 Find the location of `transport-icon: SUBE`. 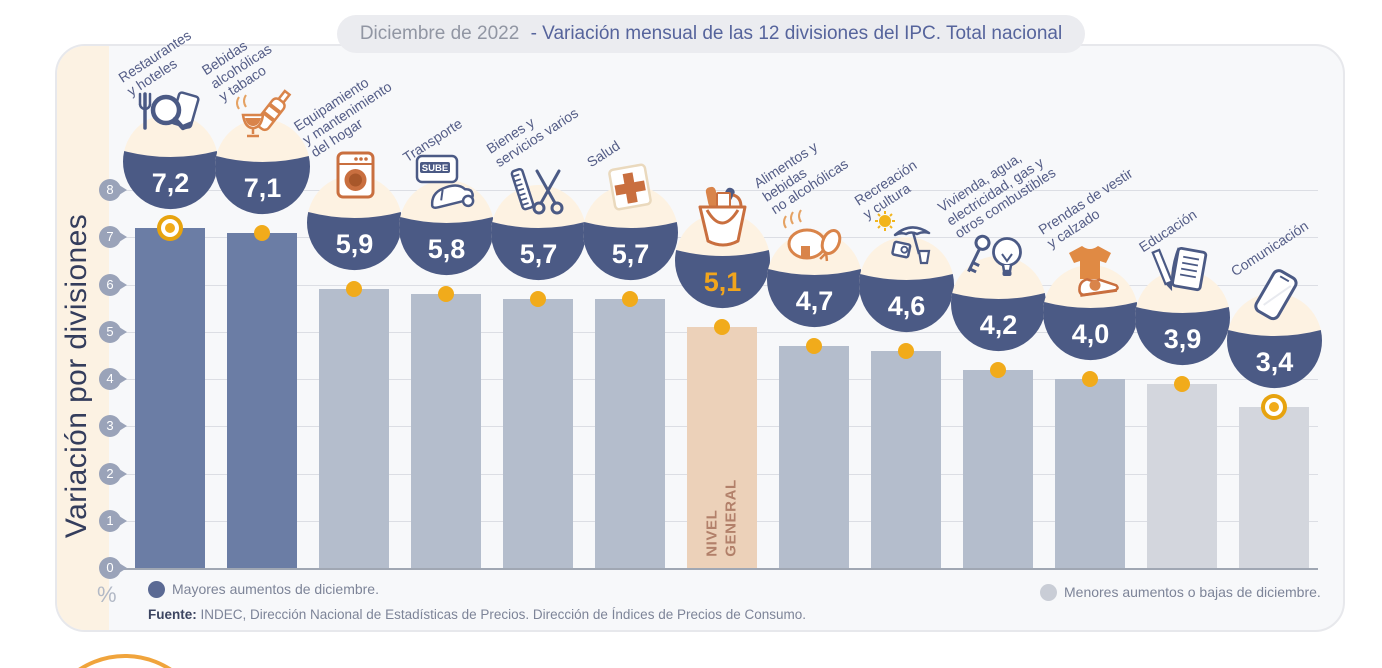

transport-icon: SUBE is located at coordinates (445, 181).